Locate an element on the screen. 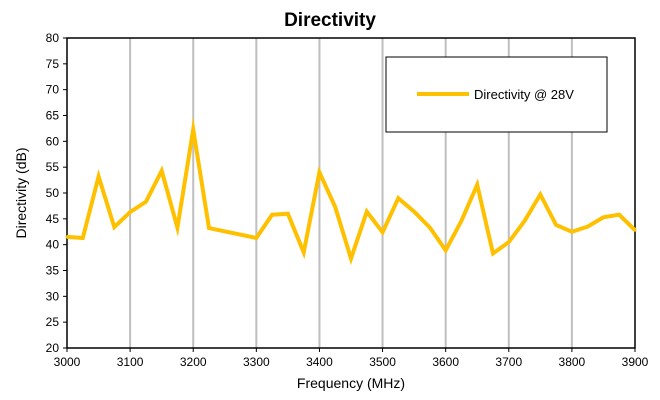 This screenshot has height=400, width=660. x-tick-label: 3600 is located at coordinates (445, 362).